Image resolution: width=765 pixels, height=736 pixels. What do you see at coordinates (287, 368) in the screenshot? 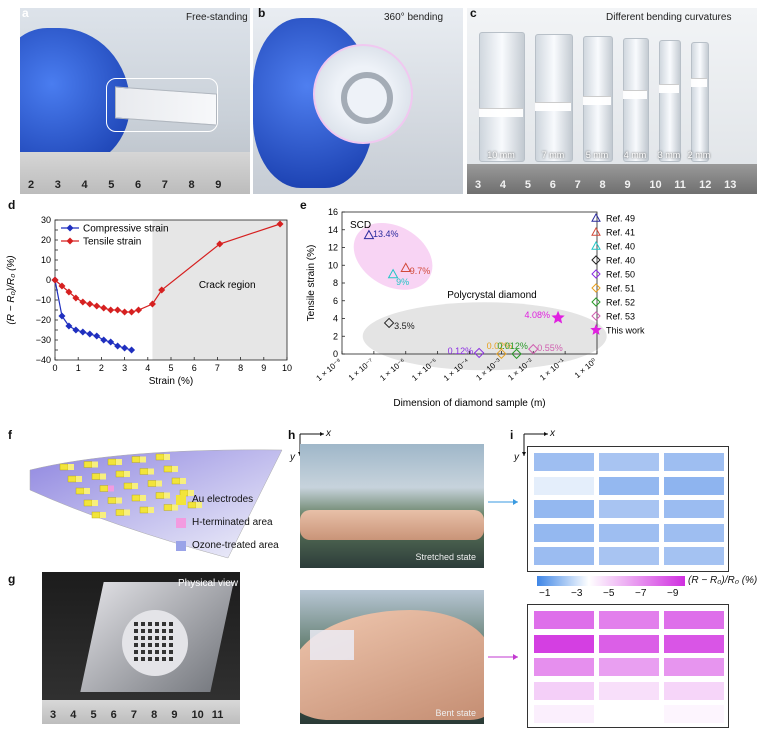
I see `x-tick-label: 10` at bounding box center [287, 368].